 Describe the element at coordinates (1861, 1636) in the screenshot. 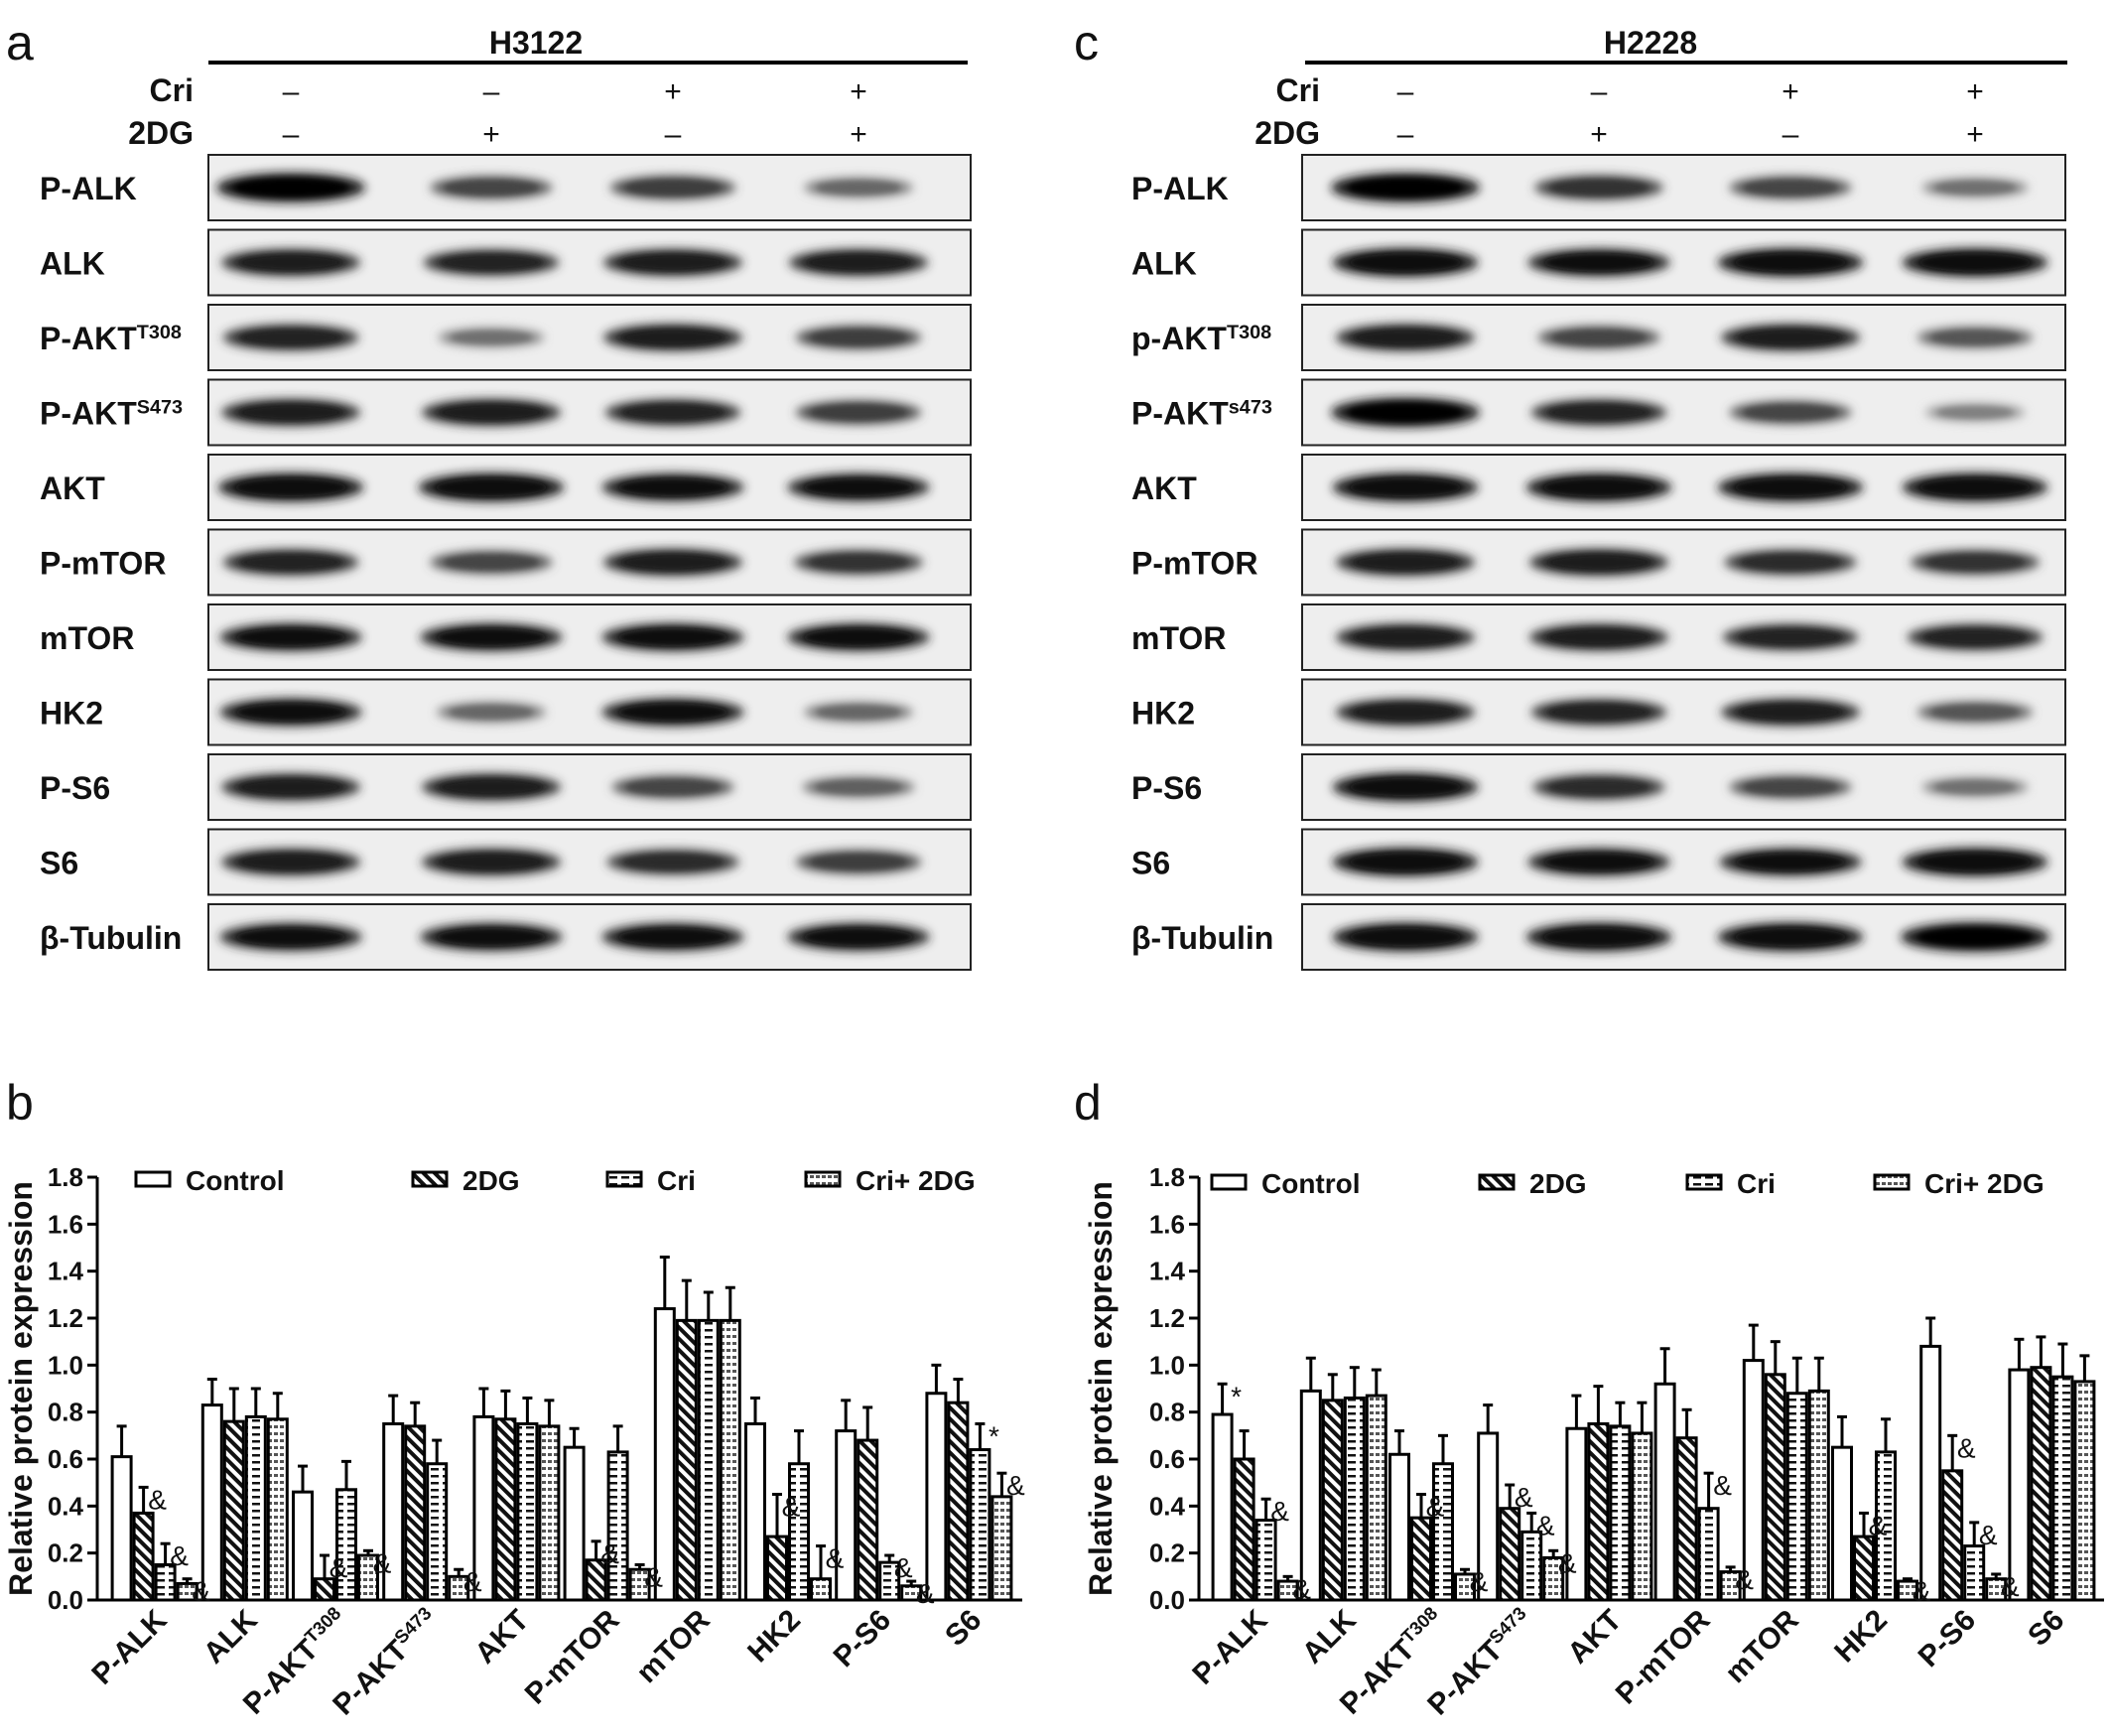

I see `x-tick-label: HK2` at that location.